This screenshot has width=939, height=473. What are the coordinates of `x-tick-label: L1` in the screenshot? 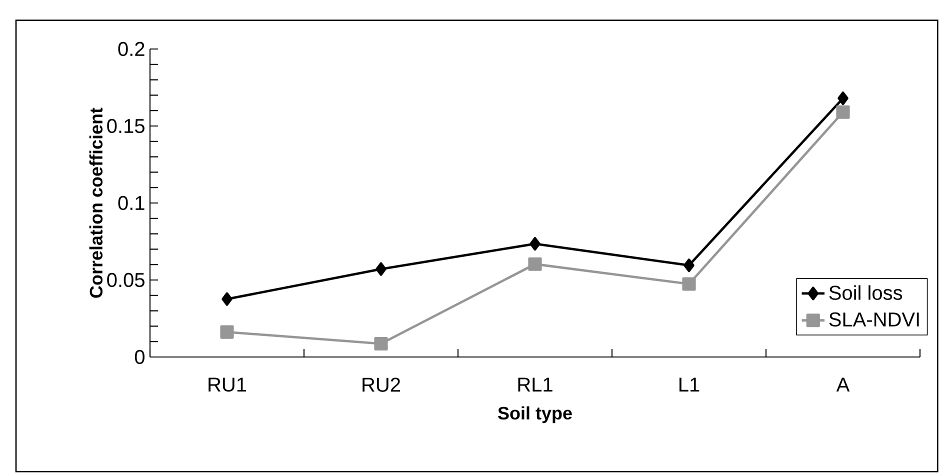 It's located at (690, 385).